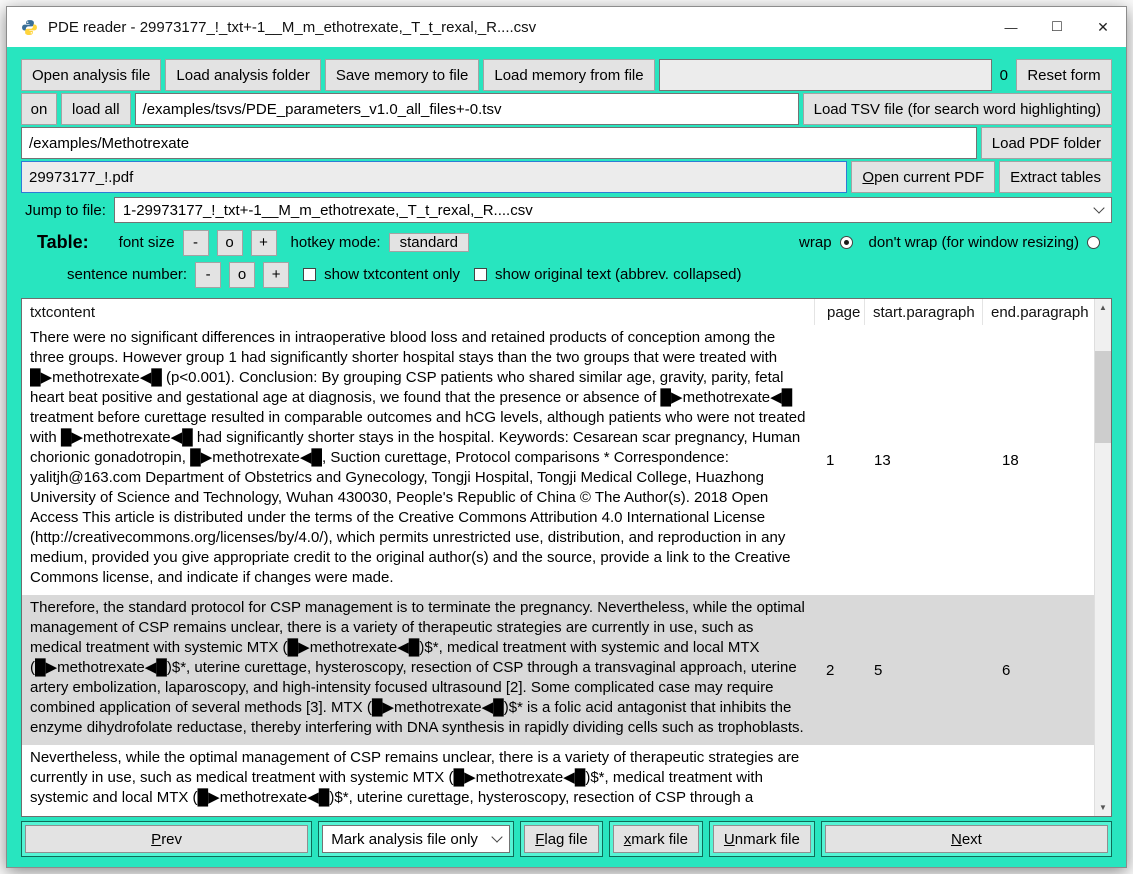 This screenshot has height=874, width=1133. I want to click on maximize-button: □, so click(1057, 27).